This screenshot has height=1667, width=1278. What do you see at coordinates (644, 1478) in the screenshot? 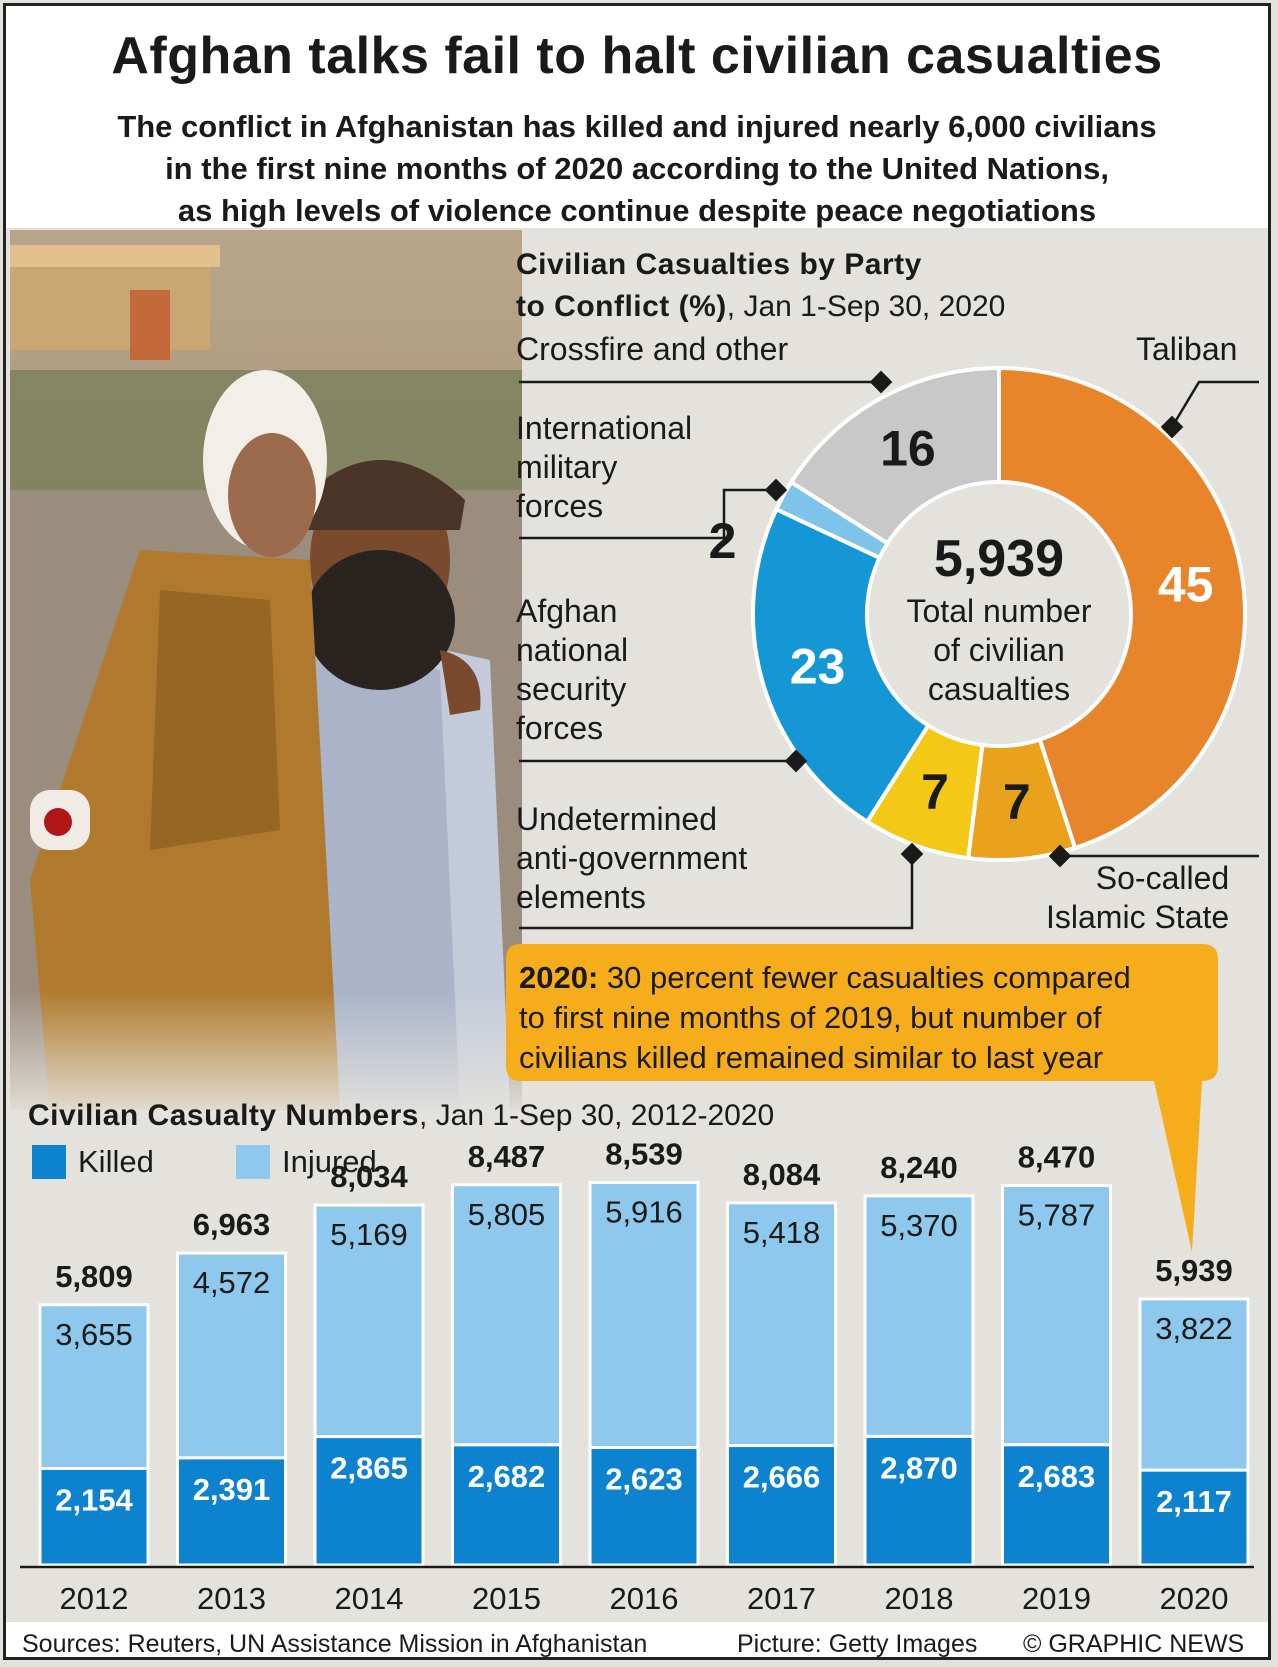
I see `bar-killed-label: 2,623` at bounding box center [644, 1478].